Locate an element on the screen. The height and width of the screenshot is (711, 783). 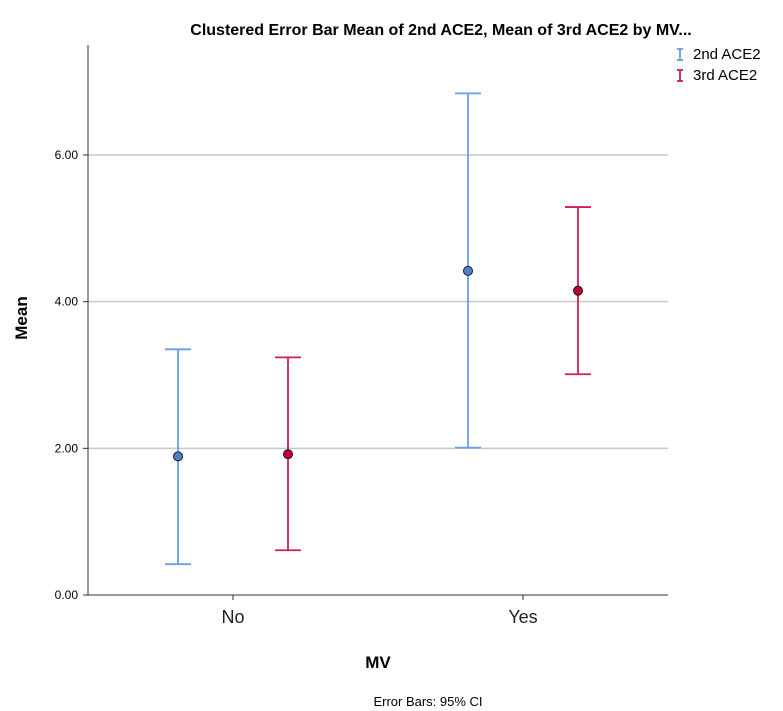
y-tick-labels: 0.00 2.00 4.00 6.00 is located at coordinates (71, 375).